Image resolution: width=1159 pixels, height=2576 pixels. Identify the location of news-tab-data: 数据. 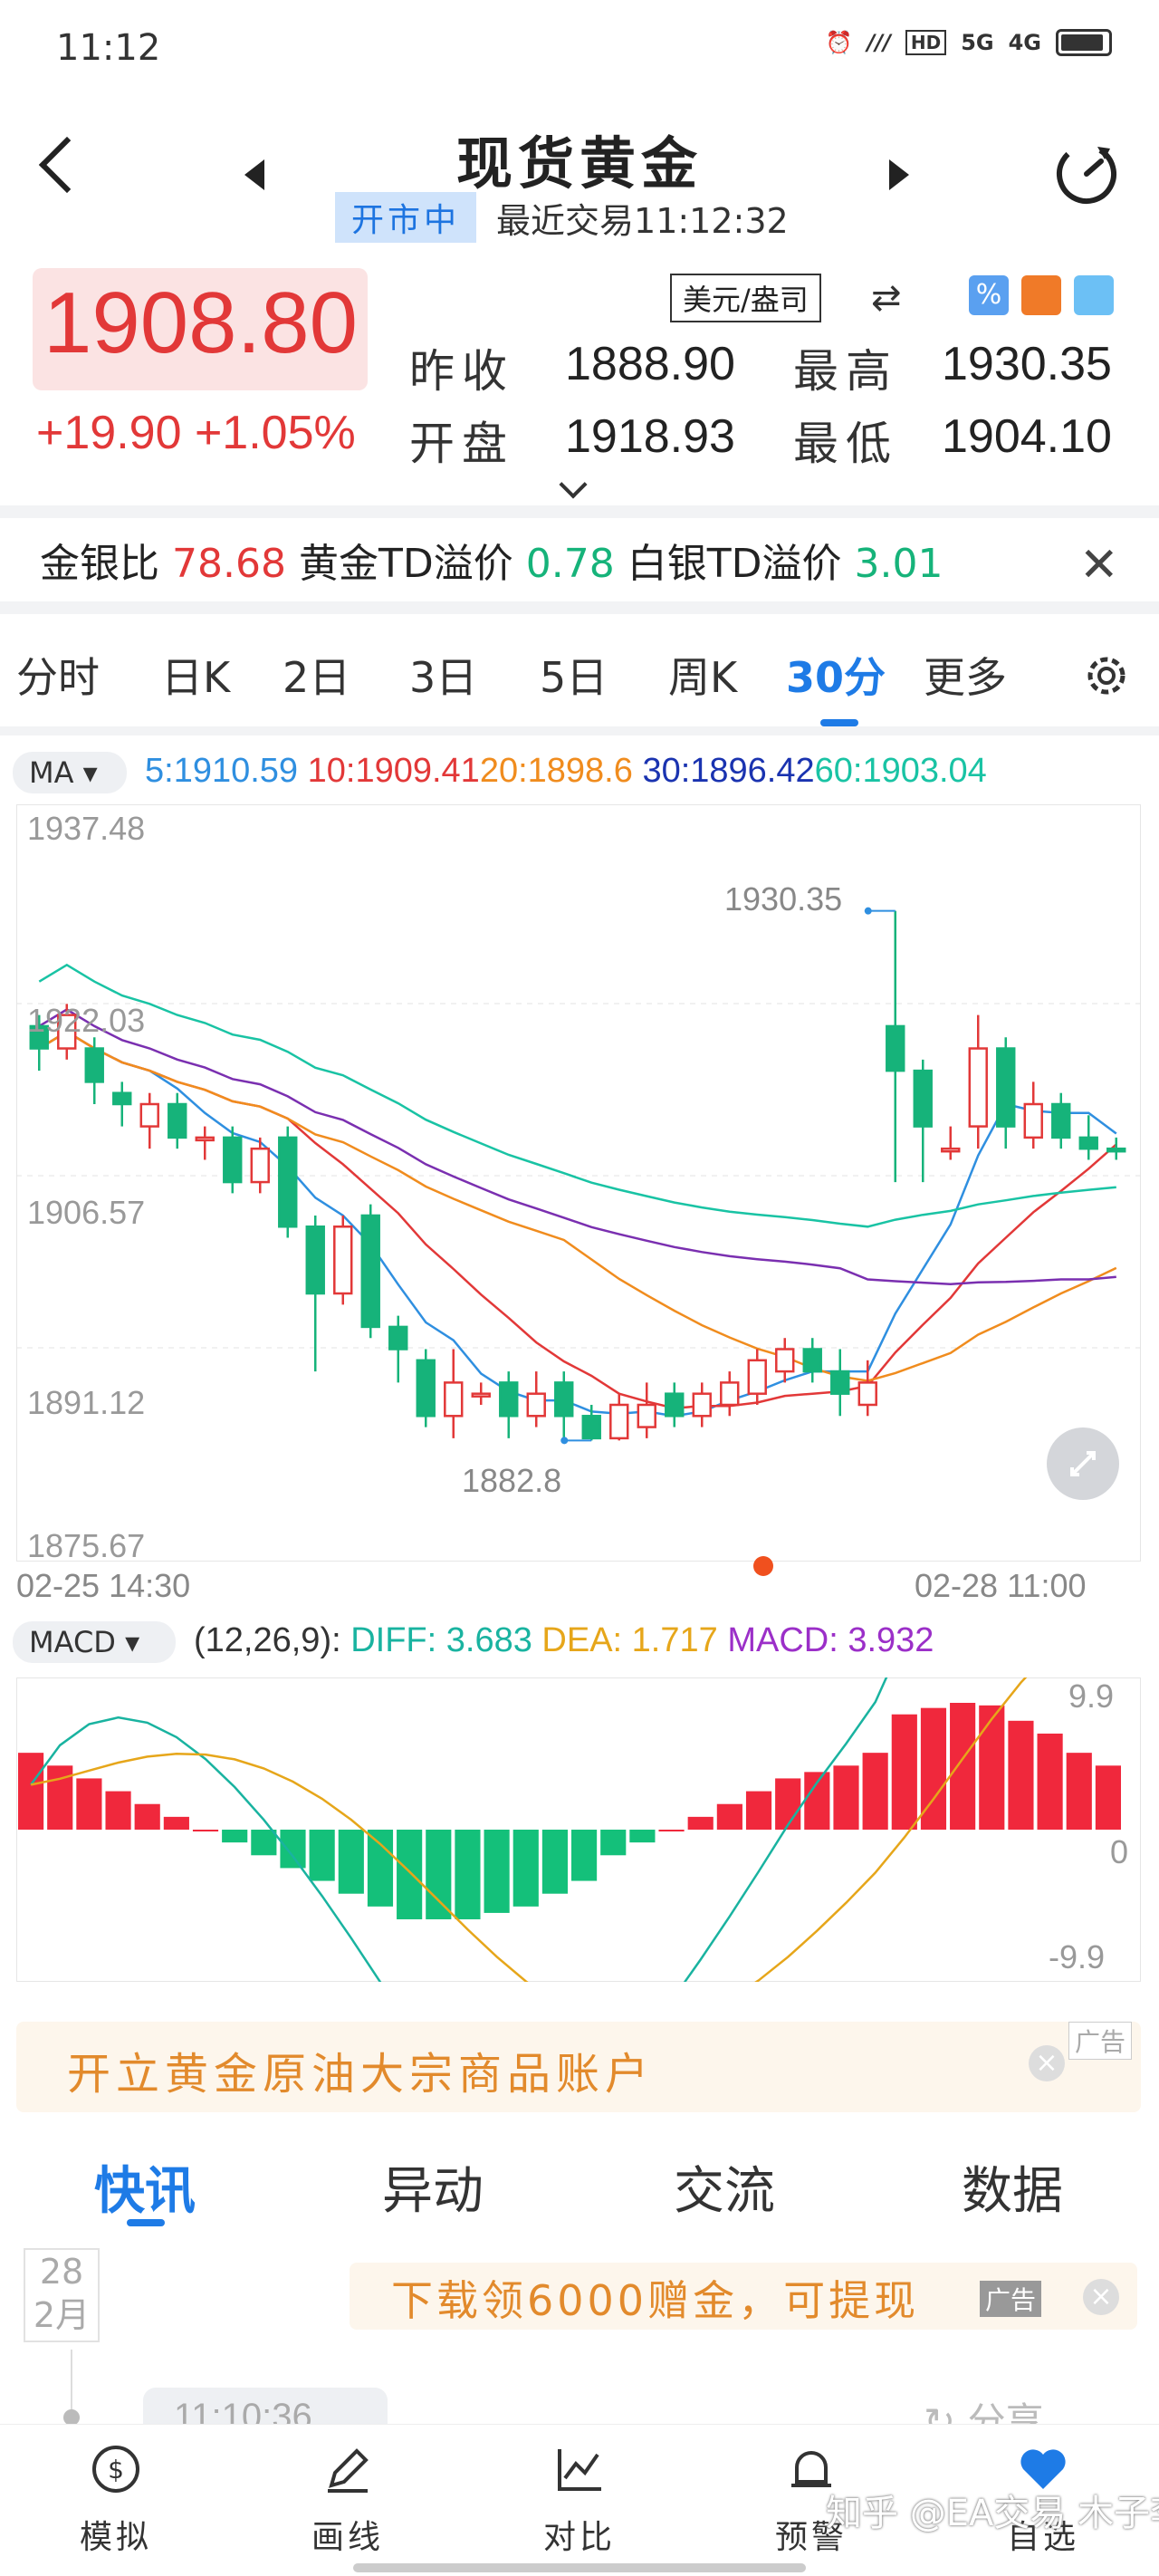
(1012, 2191).